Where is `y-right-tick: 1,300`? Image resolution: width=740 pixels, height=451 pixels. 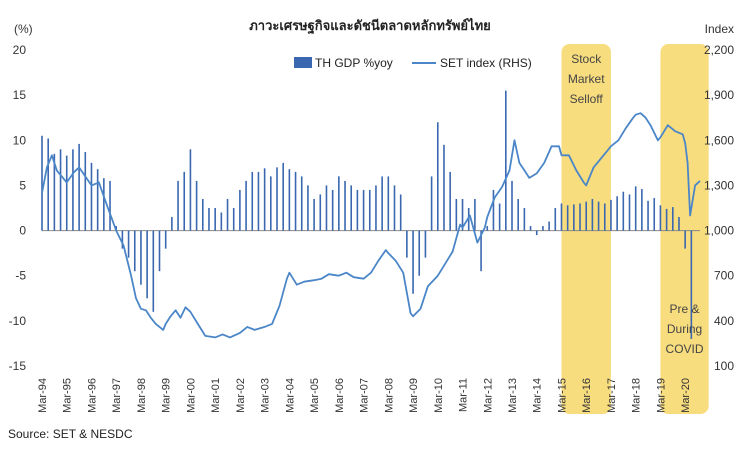
y-right-tick: 1,300 is located at coordinates (719, 185).